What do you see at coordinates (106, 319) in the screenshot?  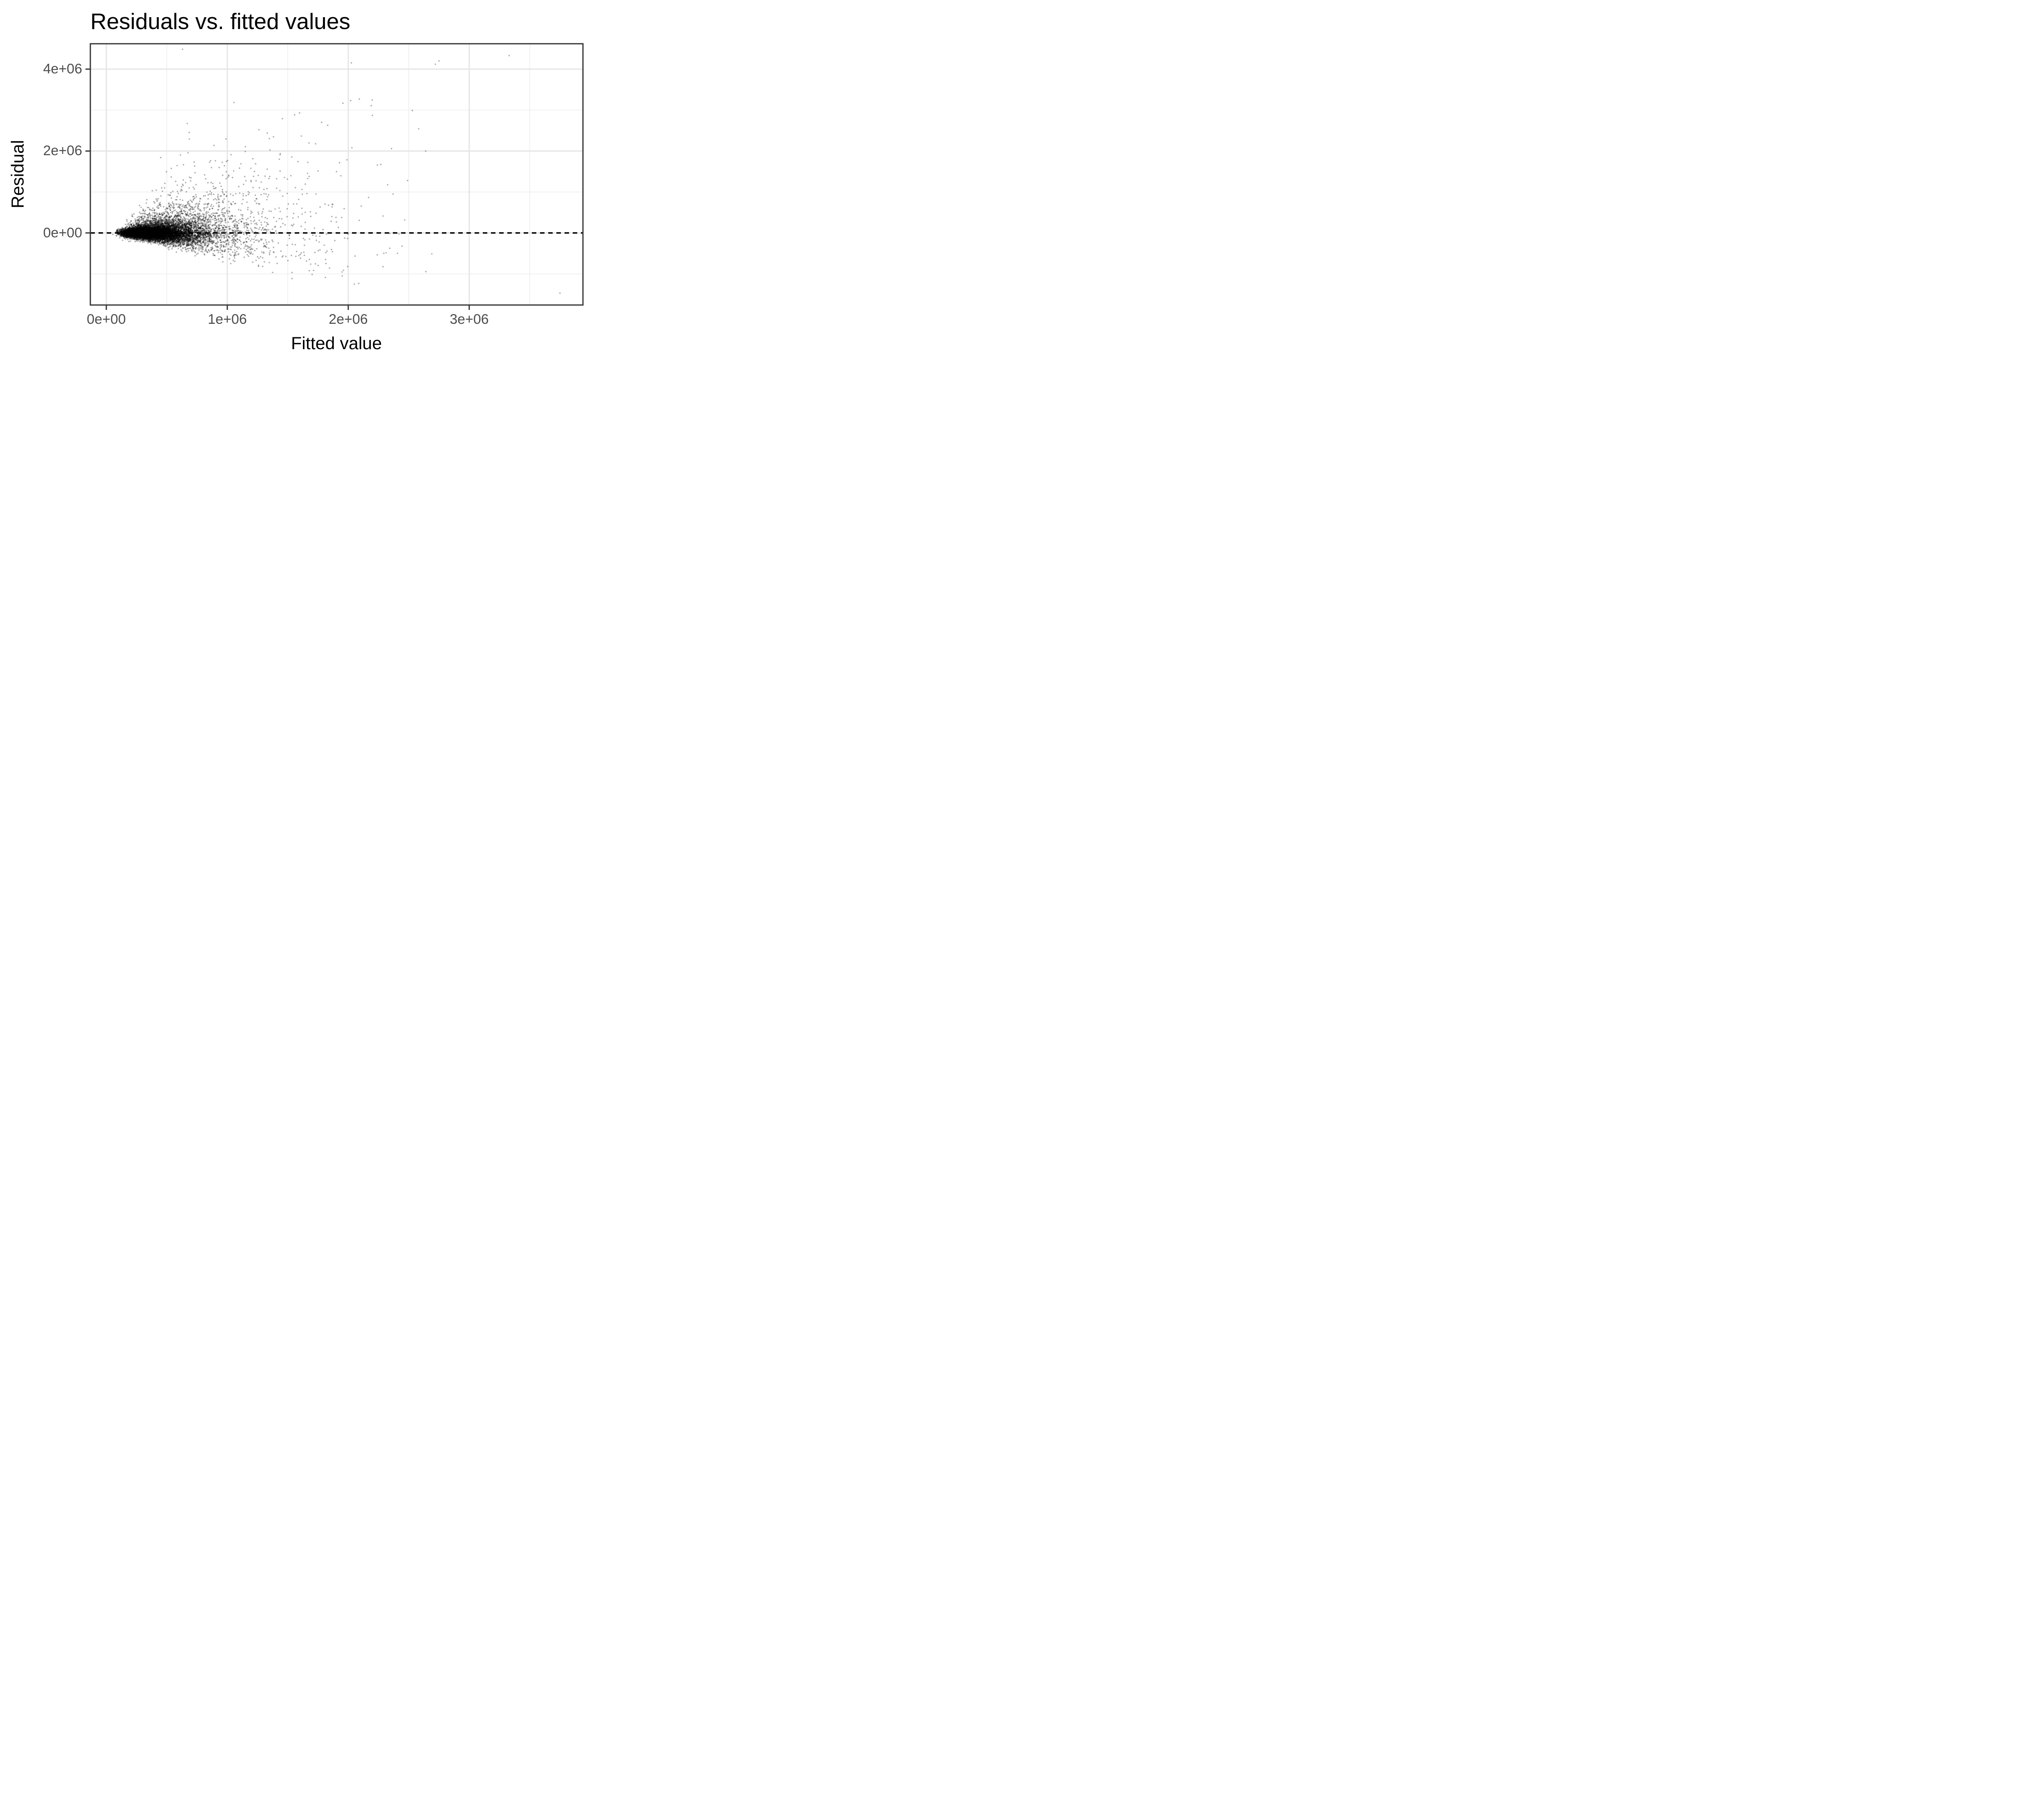 I see `x-tick-label: 0e+00` at bounding box center [106, 319].